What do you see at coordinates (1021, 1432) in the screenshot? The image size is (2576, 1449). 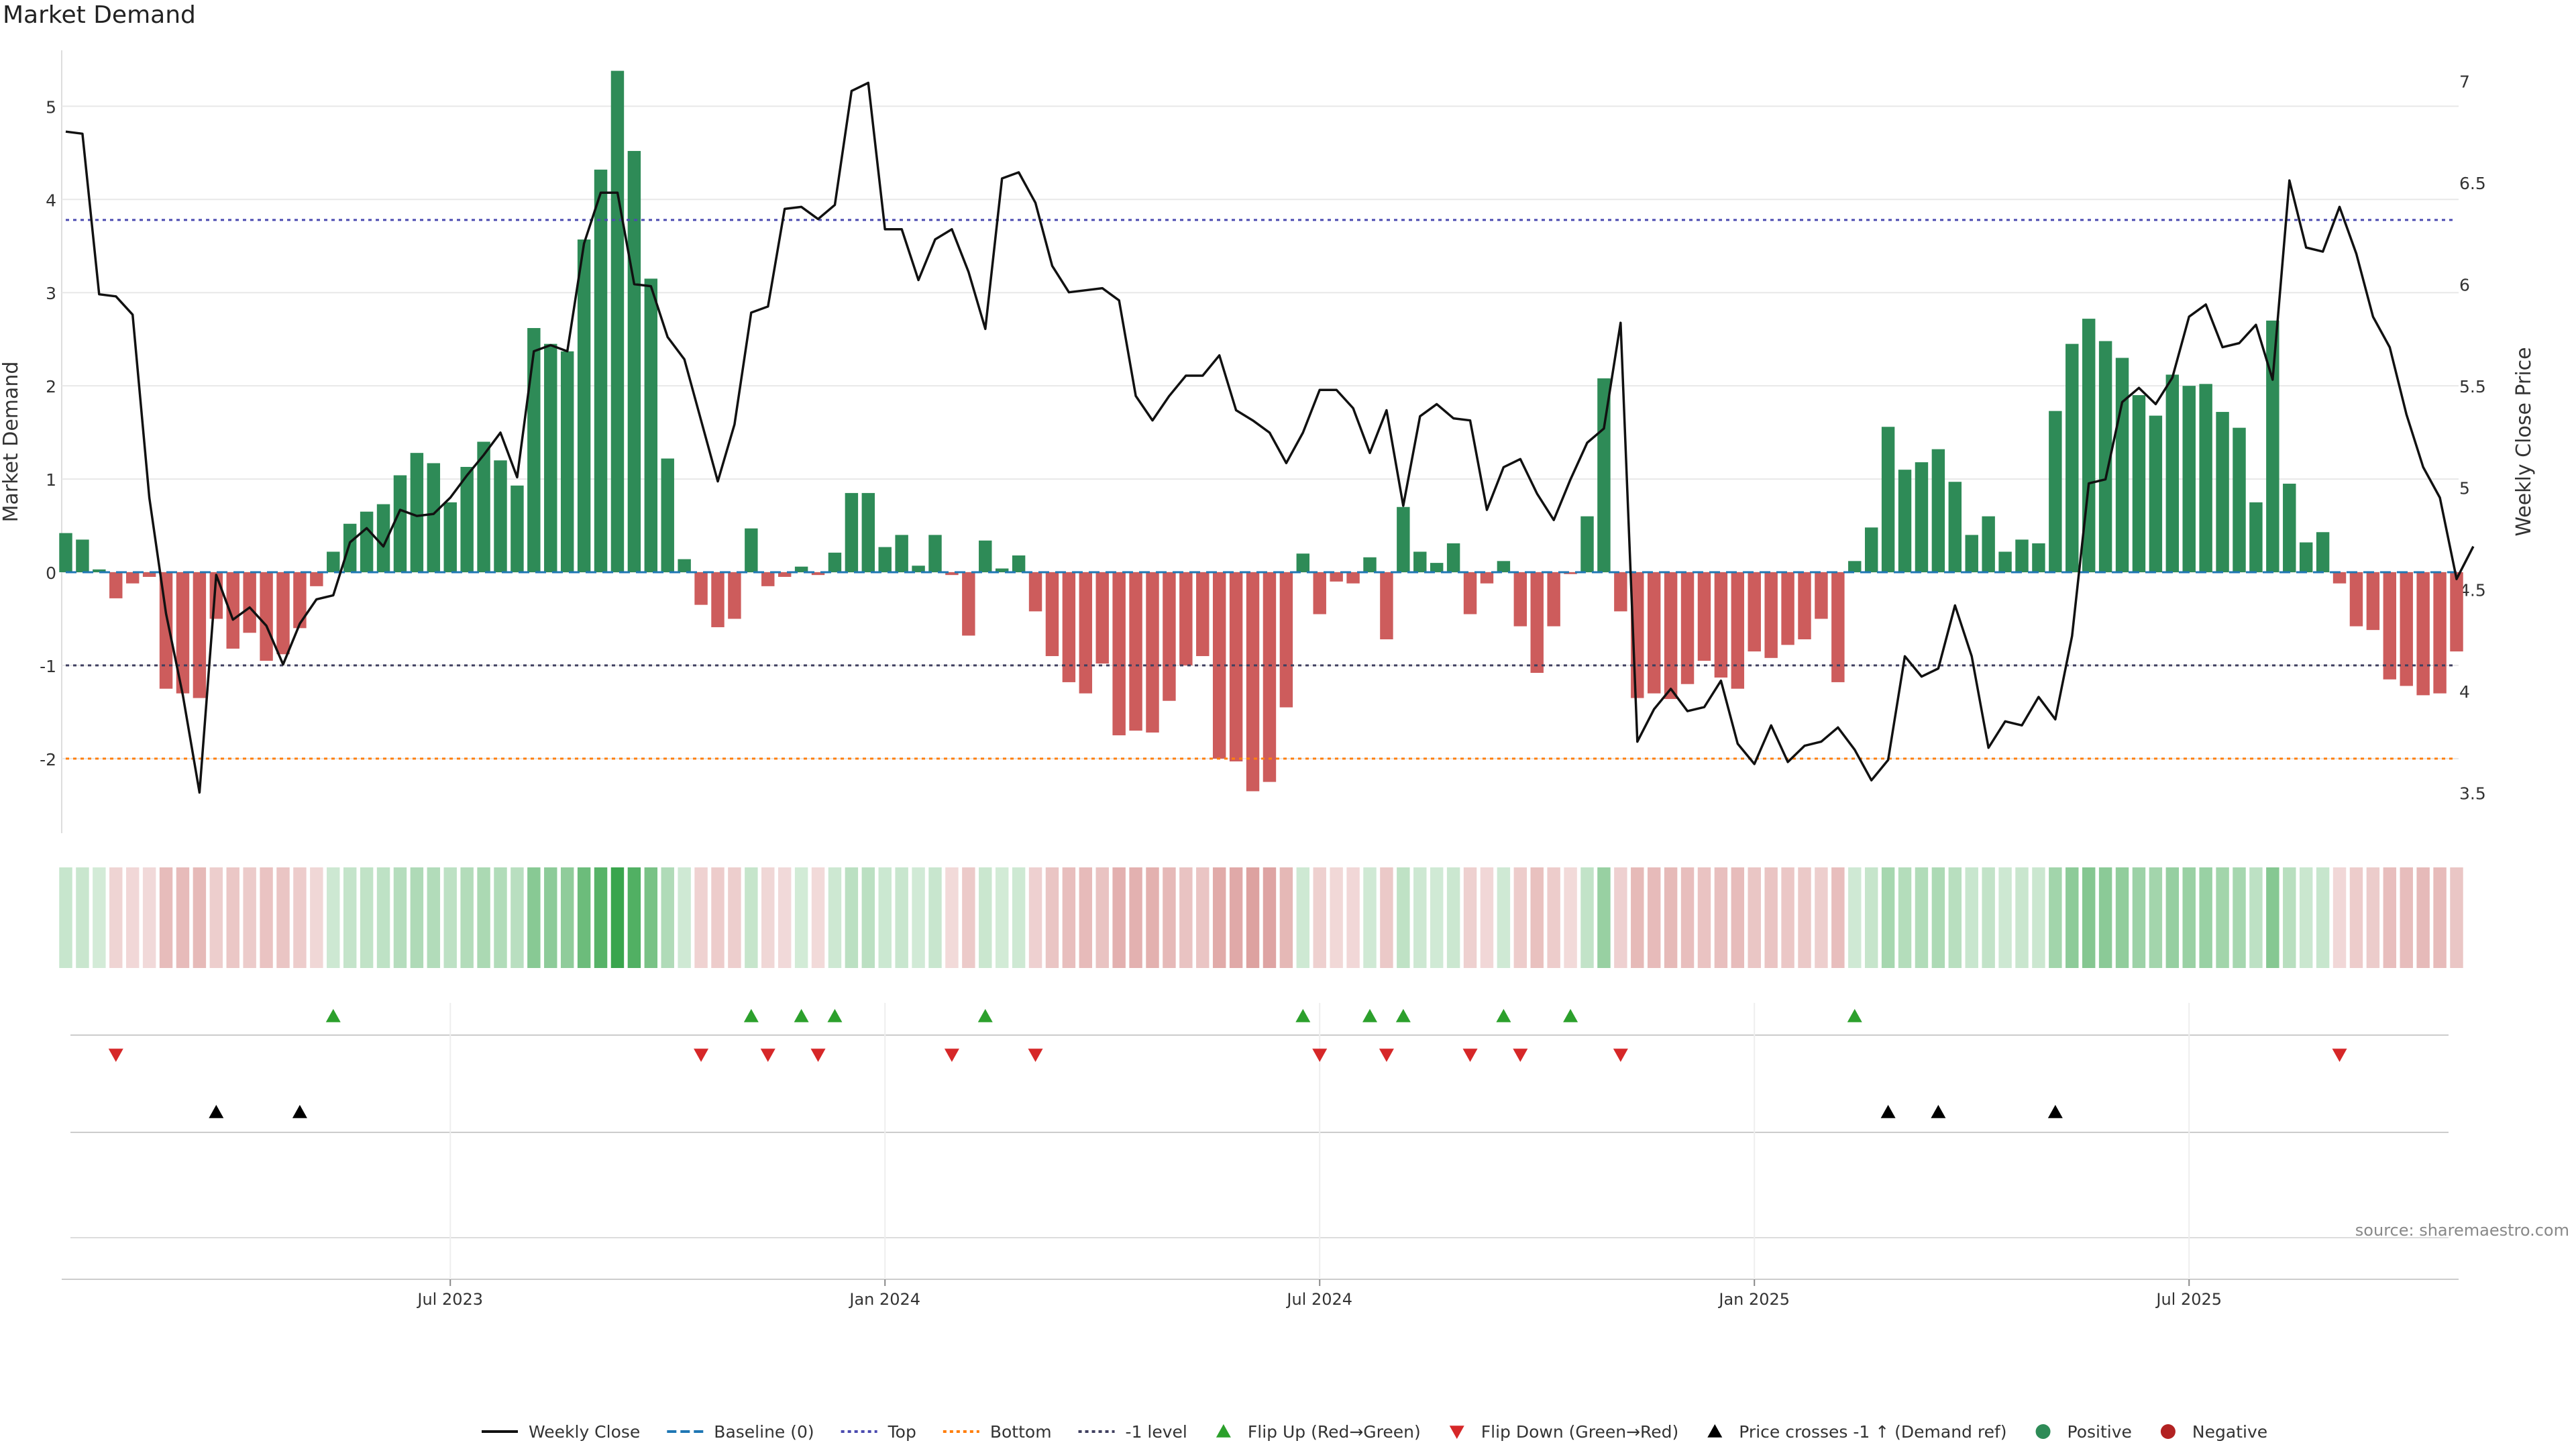 I see `legend-label: Bottom` at bounding box center [1021, 1432].